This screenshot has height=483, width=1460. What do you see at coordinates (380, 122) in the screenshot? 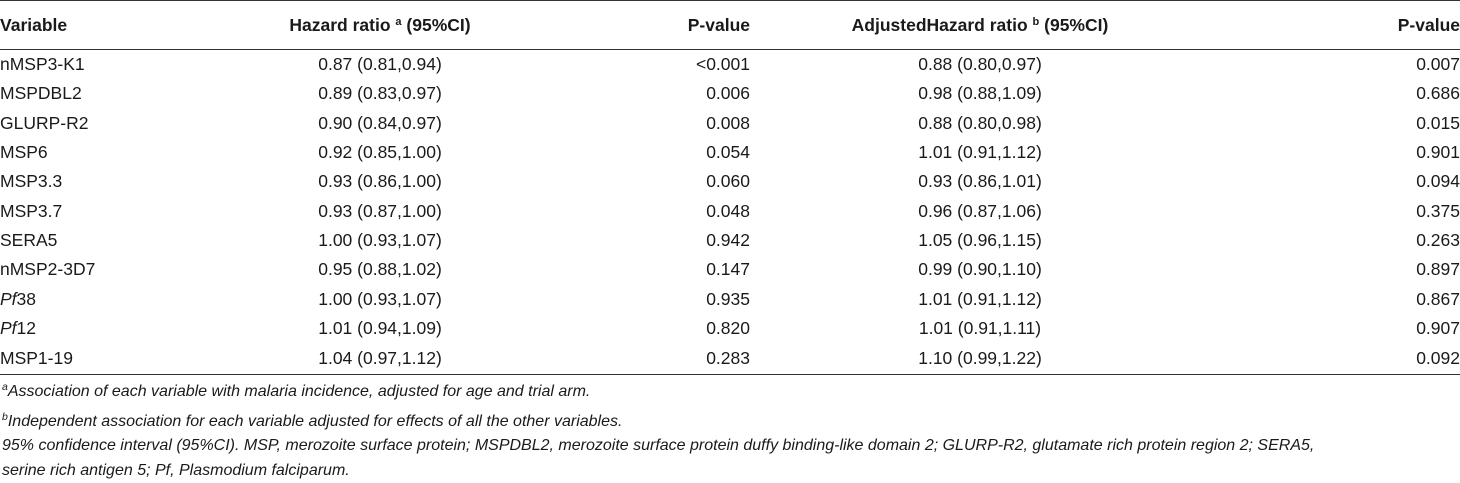
I see `hazard-ratio-cell: 0.90 (0.84,0.97)` at bounding box center [380, 122].